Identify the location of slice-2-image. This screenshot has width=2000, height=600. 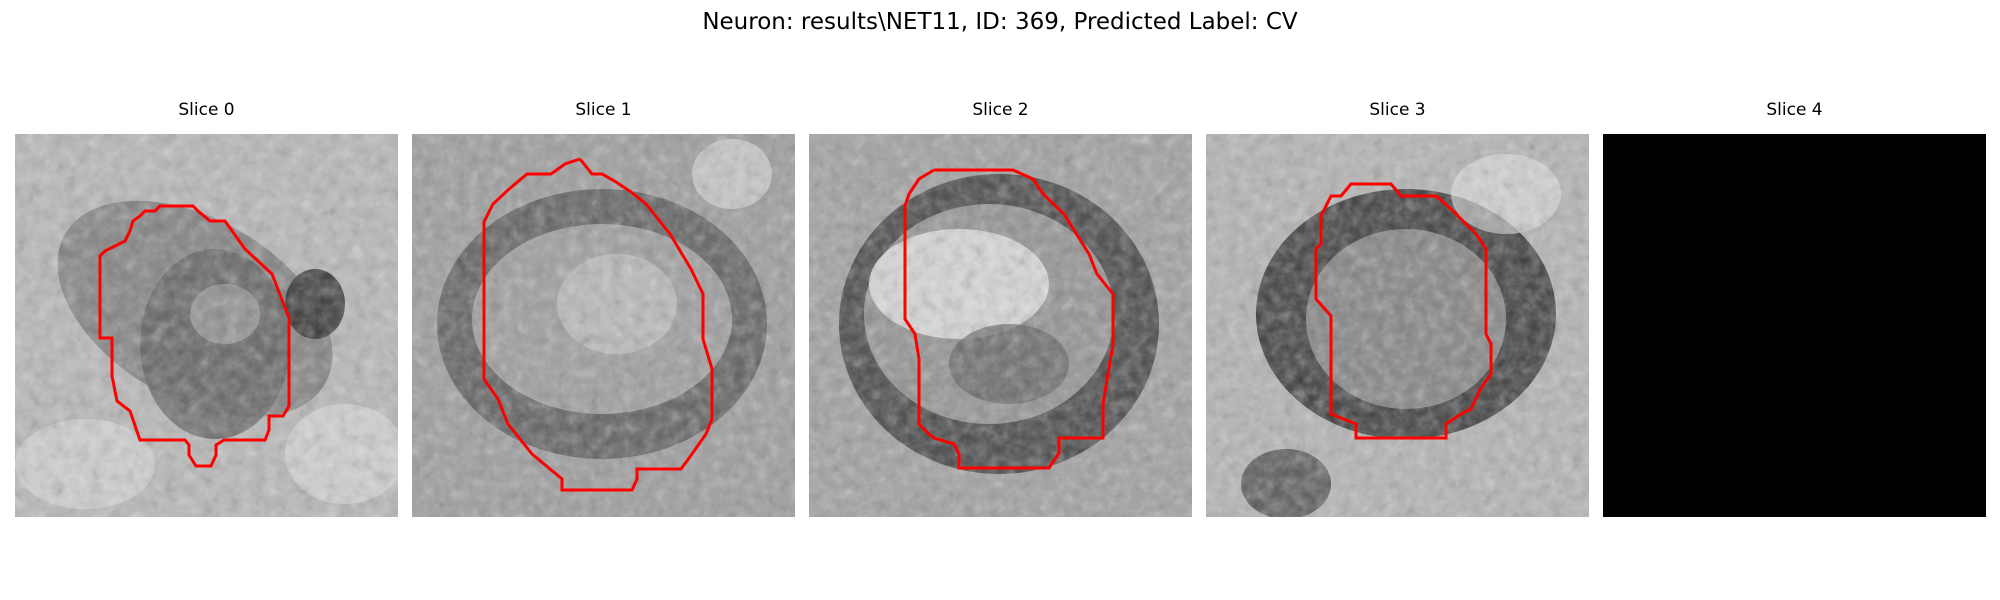
(1000, 325).